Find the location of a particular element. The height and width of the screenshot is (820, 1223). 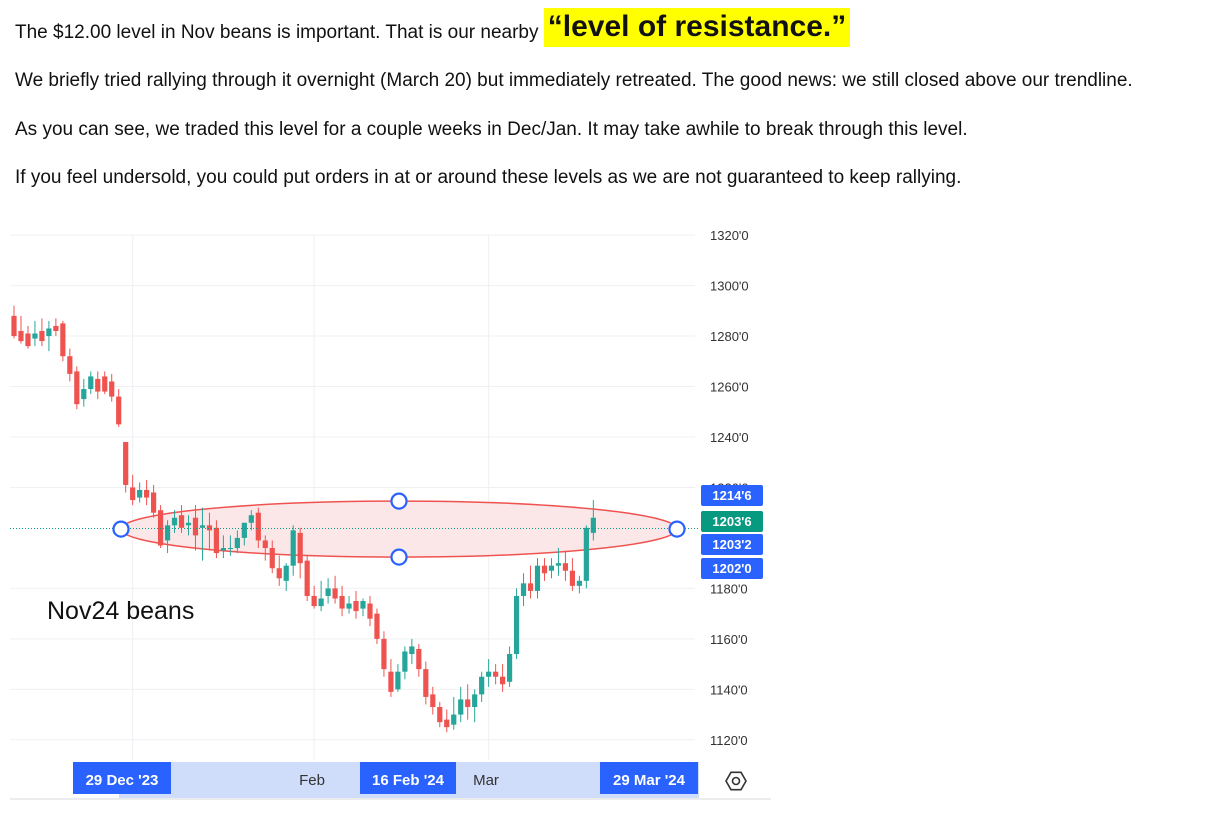

y-tick-label: 1240'0 is located at coordinates (729, 437).